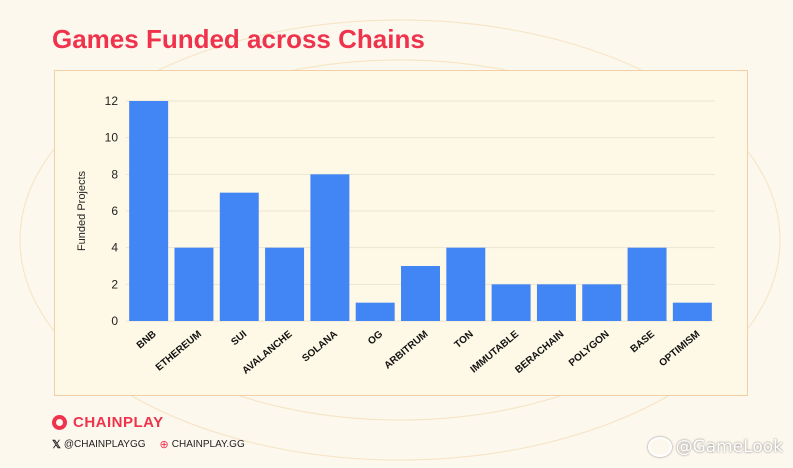 The height and width of the screenshot is (468, 793). I want to click on y-tick-label: 0, so click(114, 321).